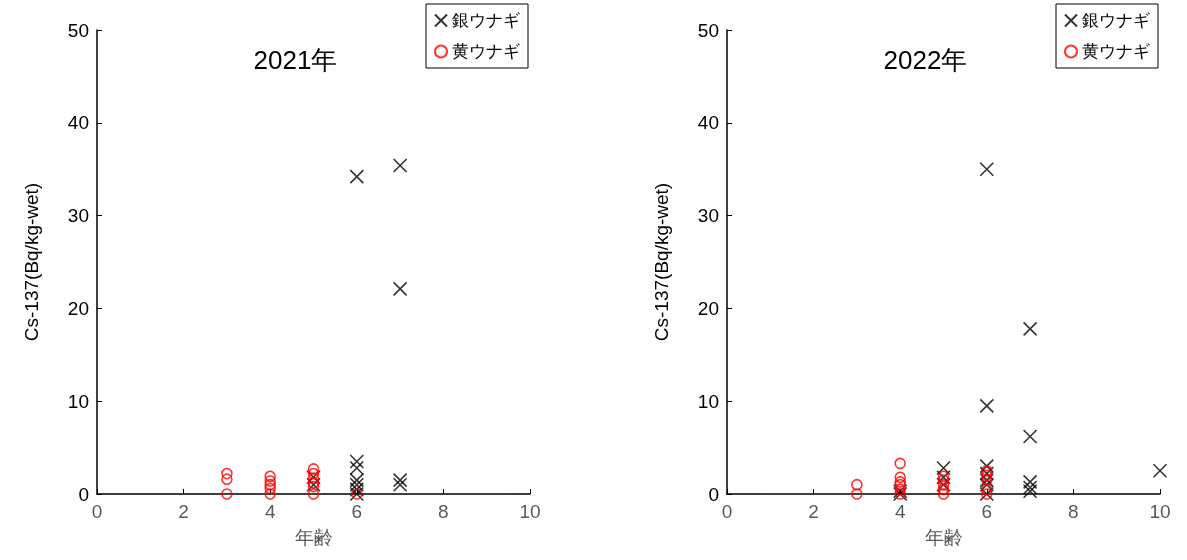  What do you see at coordinates (295, 60) in the screenshot?
I see `text: 2021年` at bounding box center [295, 60].